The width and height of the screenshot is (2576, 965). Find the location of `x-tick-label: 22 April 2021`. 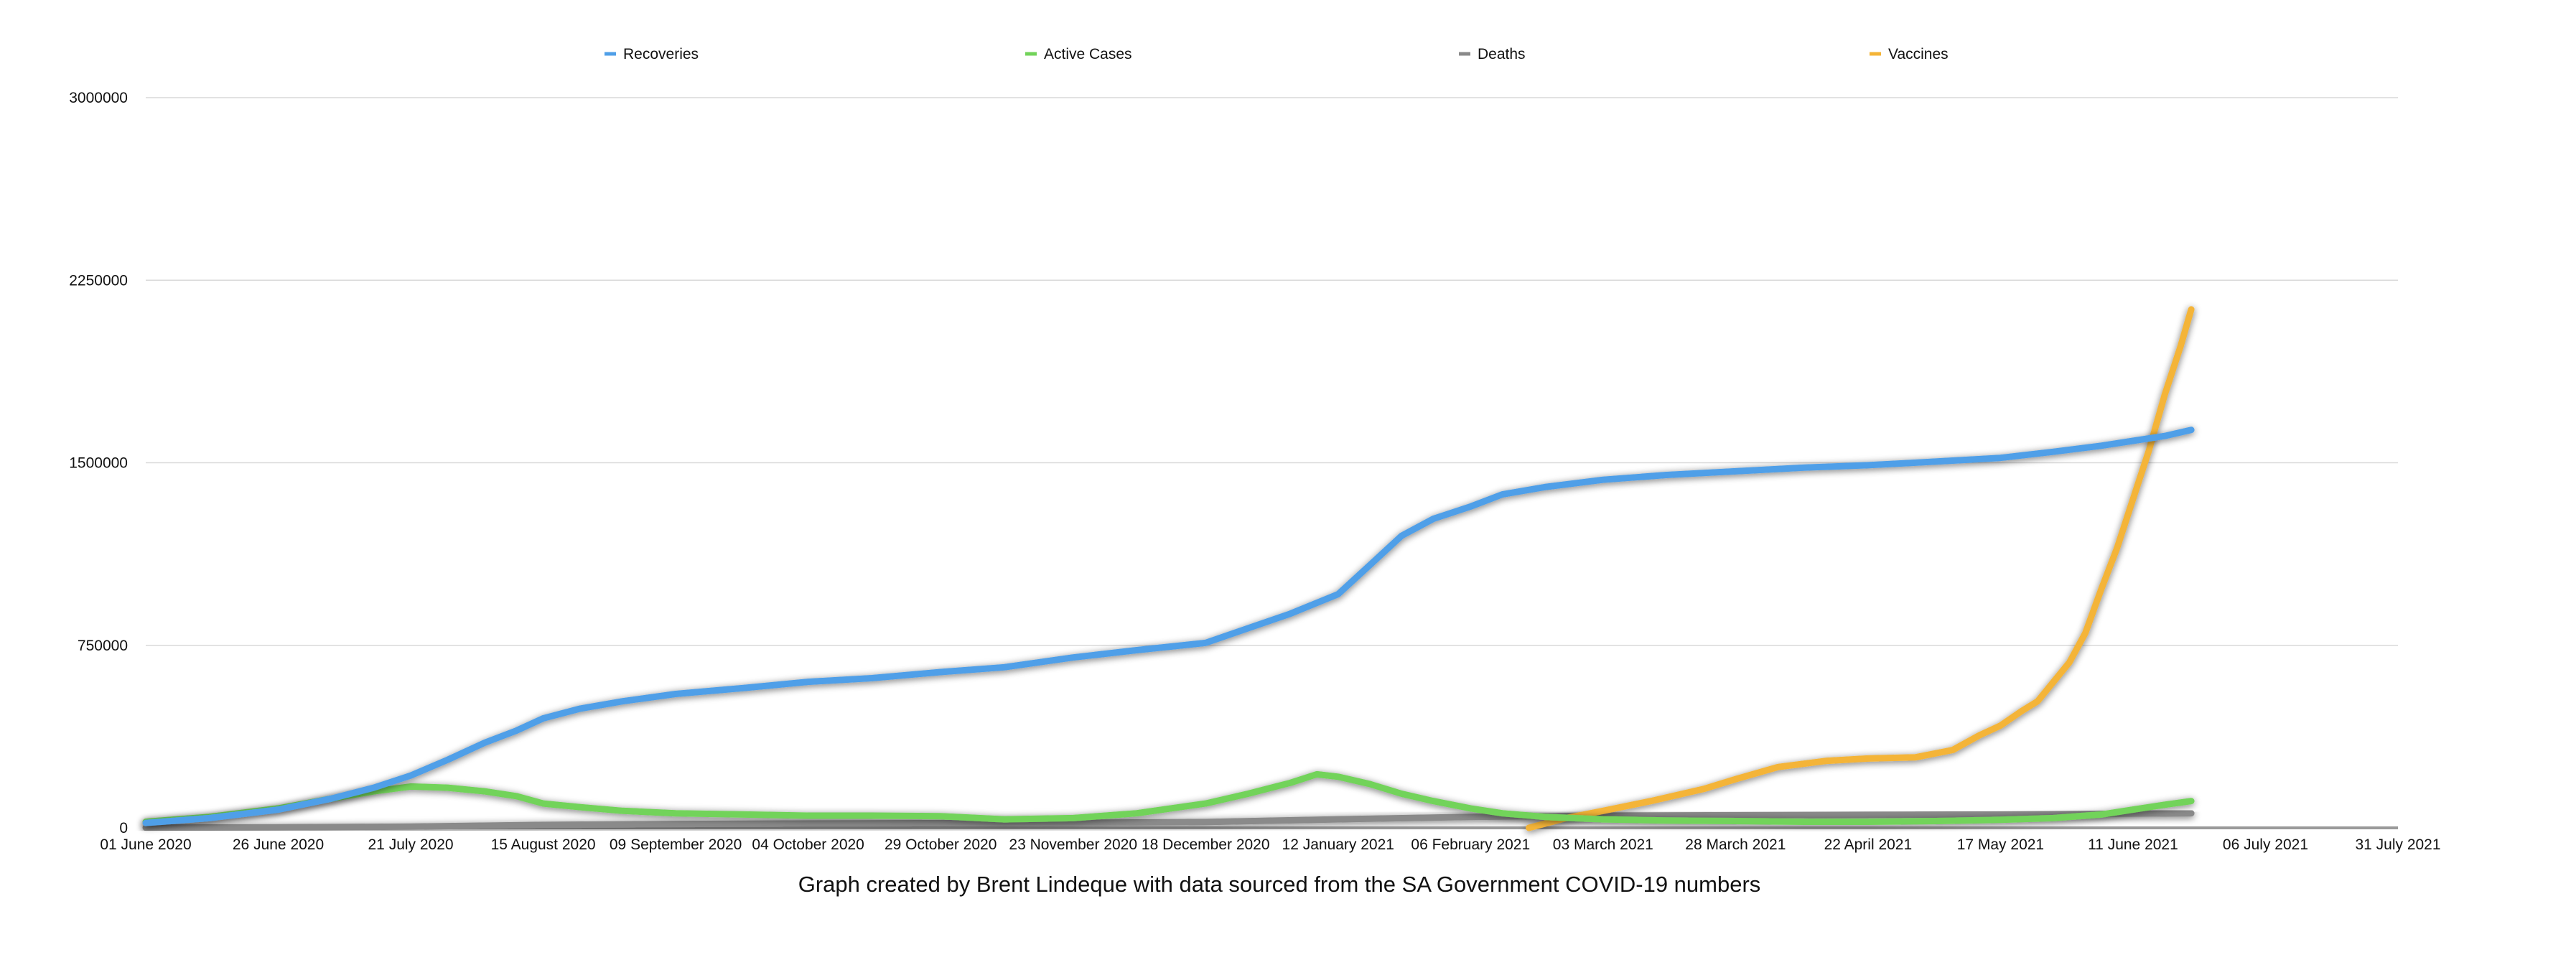

x-tick-label: 22 April 2021 is located at coordinates (1868, 844).